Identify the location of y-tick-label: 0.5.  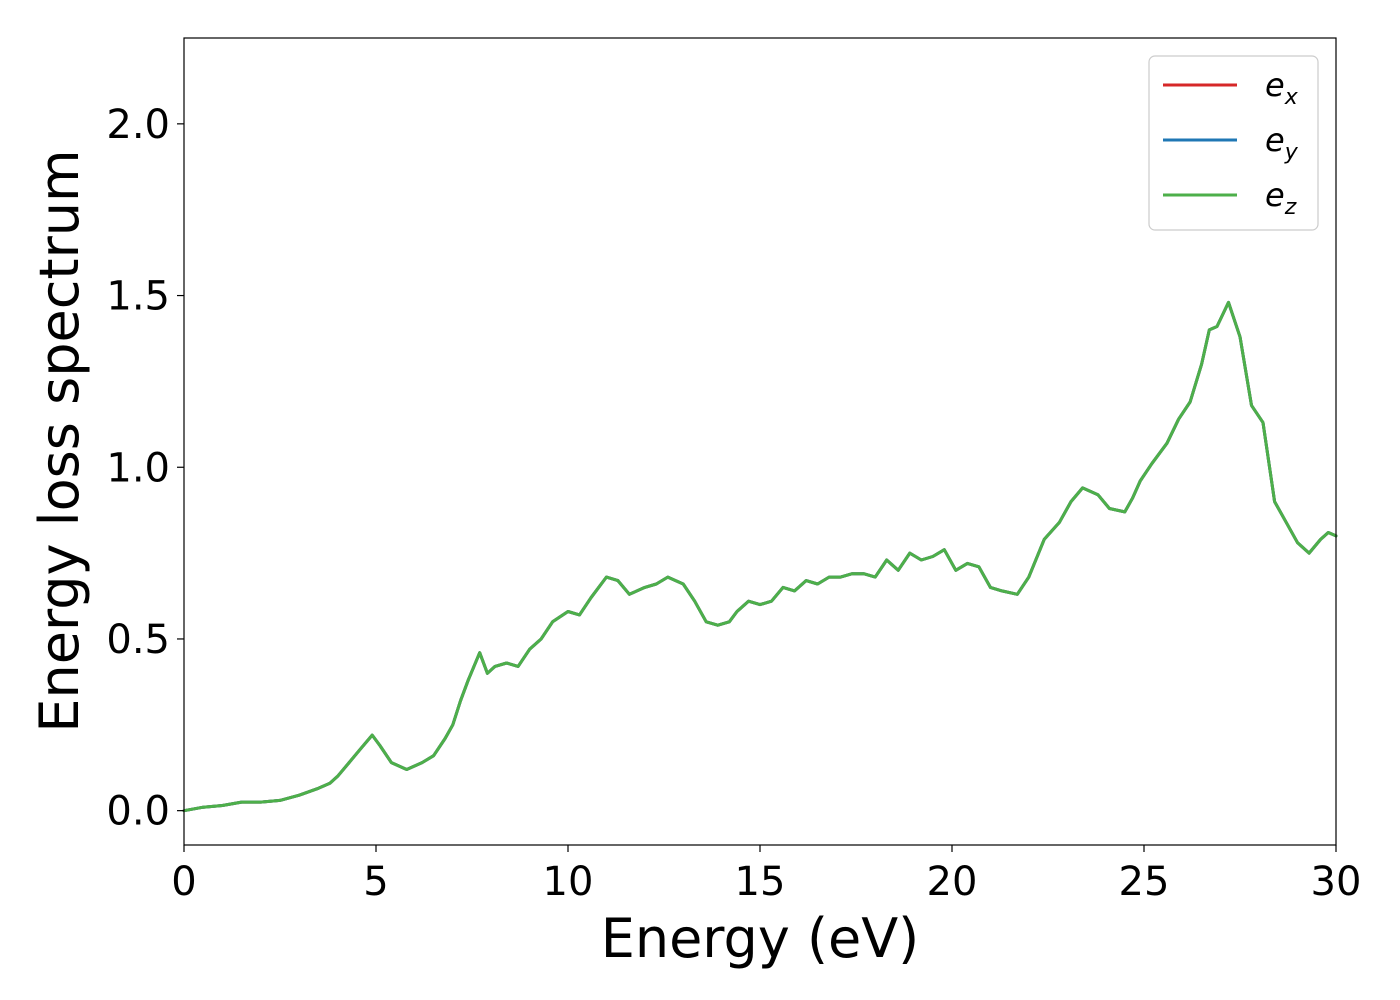
(138, 640).